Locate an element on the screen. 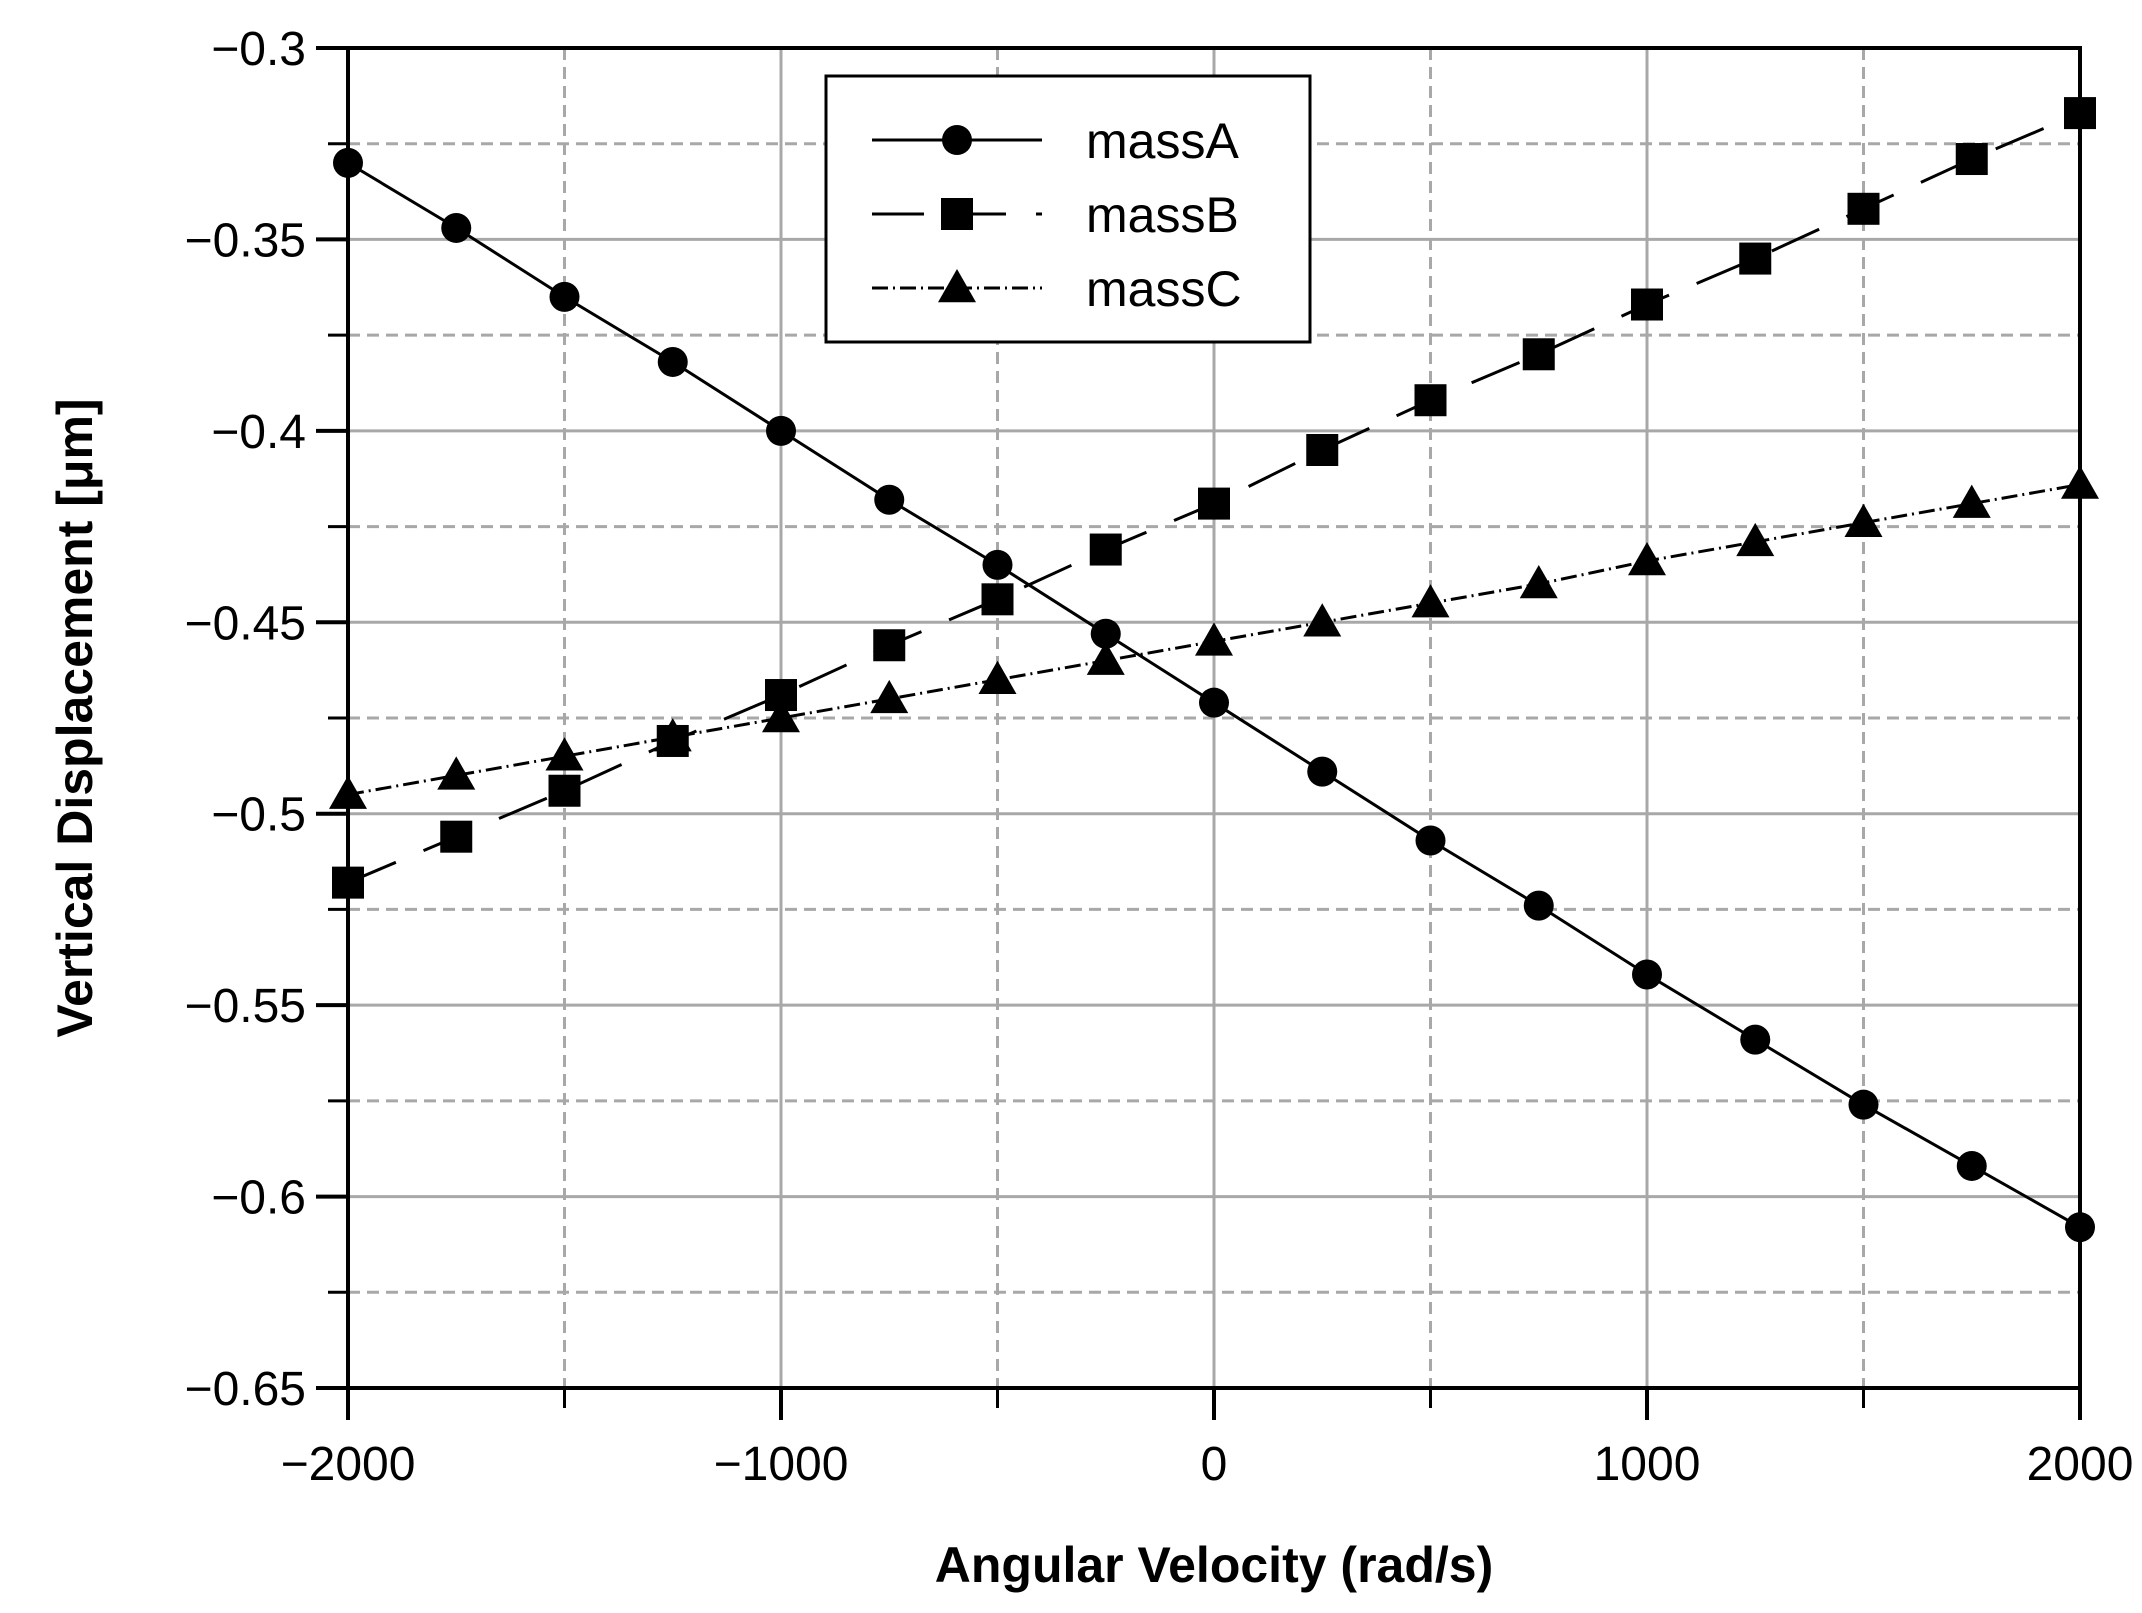  y-tick-label: −0.3 is located at coordinates (258, 49).